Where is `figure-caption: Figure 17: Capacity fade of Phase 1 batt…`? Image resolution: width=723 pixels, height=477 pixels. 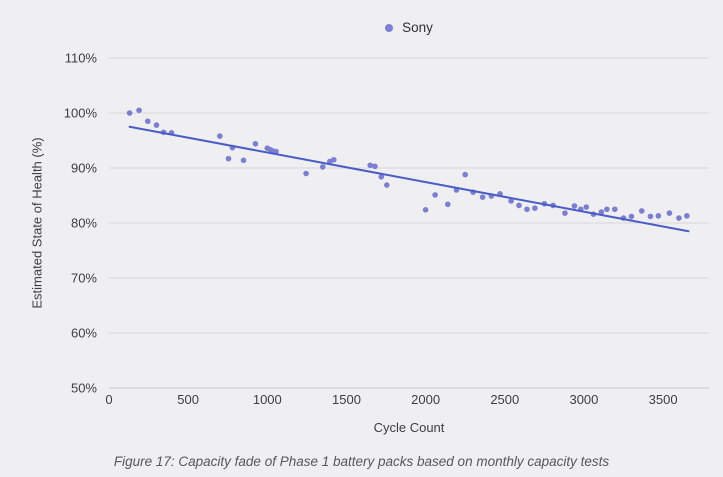 figure-caption: Figure 17: Capacity fade of Phase 1 batt… is located at coordinates (361, 461).